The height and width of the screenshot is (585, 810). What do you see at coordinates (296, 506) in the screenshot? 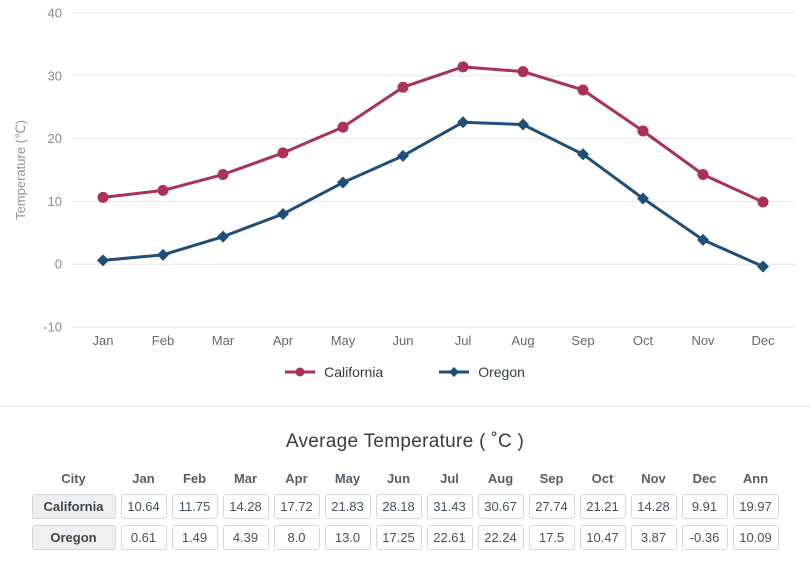
I see `cell-california-apr: 17.72` at bounding box center [296, 506].